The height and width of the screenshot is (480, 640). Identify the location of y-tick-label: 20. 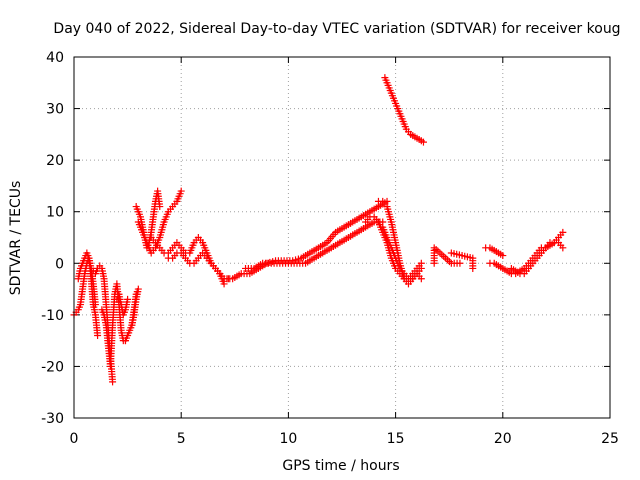
(55, 161).